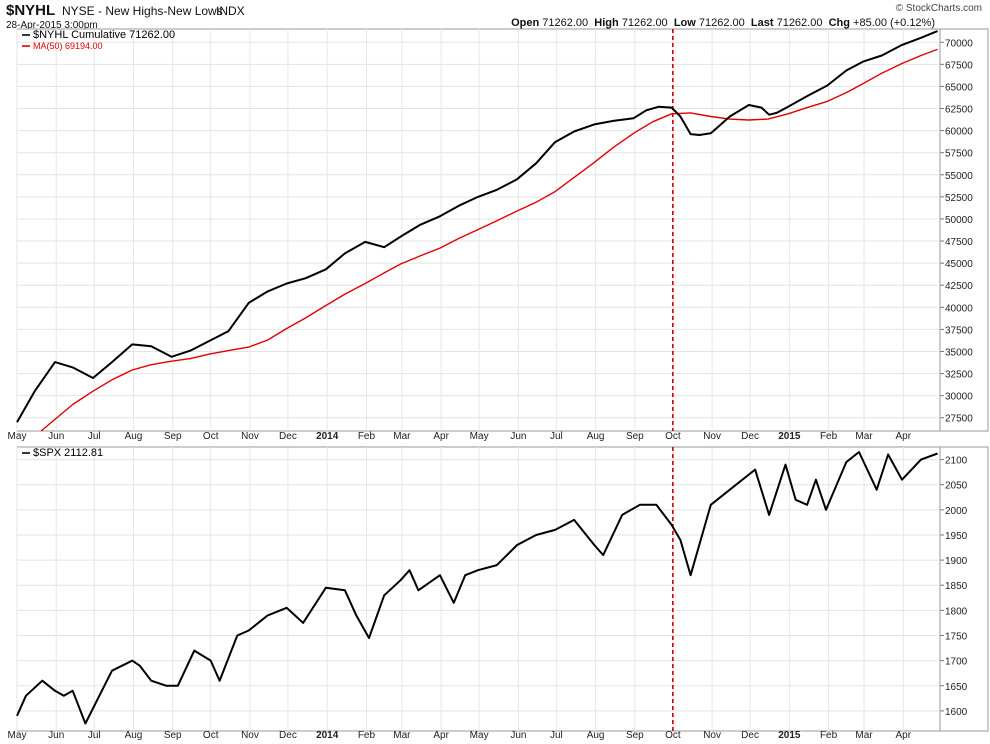 This screenshot has height=744, width=990. I want to click on symbol-type: INDX, so click(230, 11).